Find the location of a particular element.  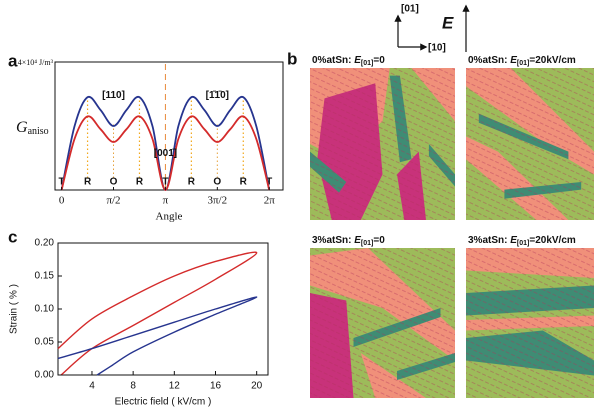

direction-label: [001̄] is located at coordinates (165, 153).